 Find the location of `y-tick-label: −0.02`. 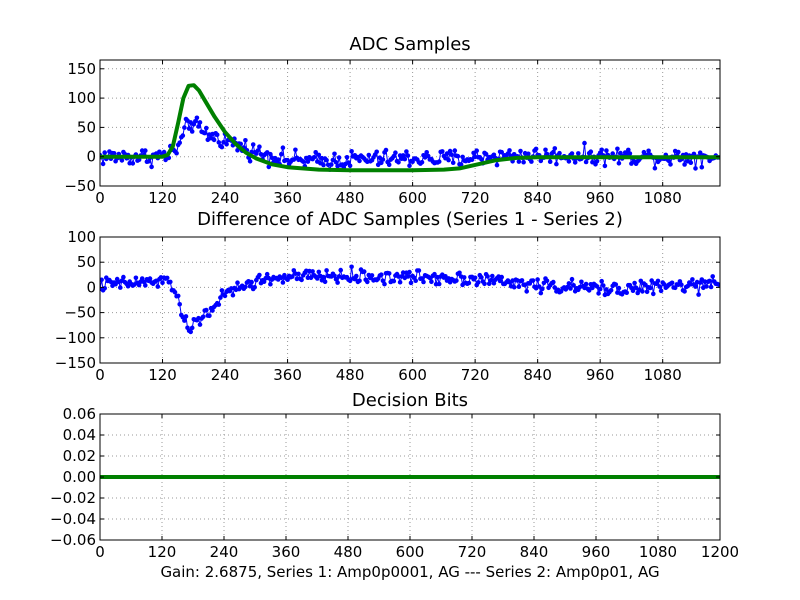

y-tick-label: −0.02 is located at coordinates (73, 498).